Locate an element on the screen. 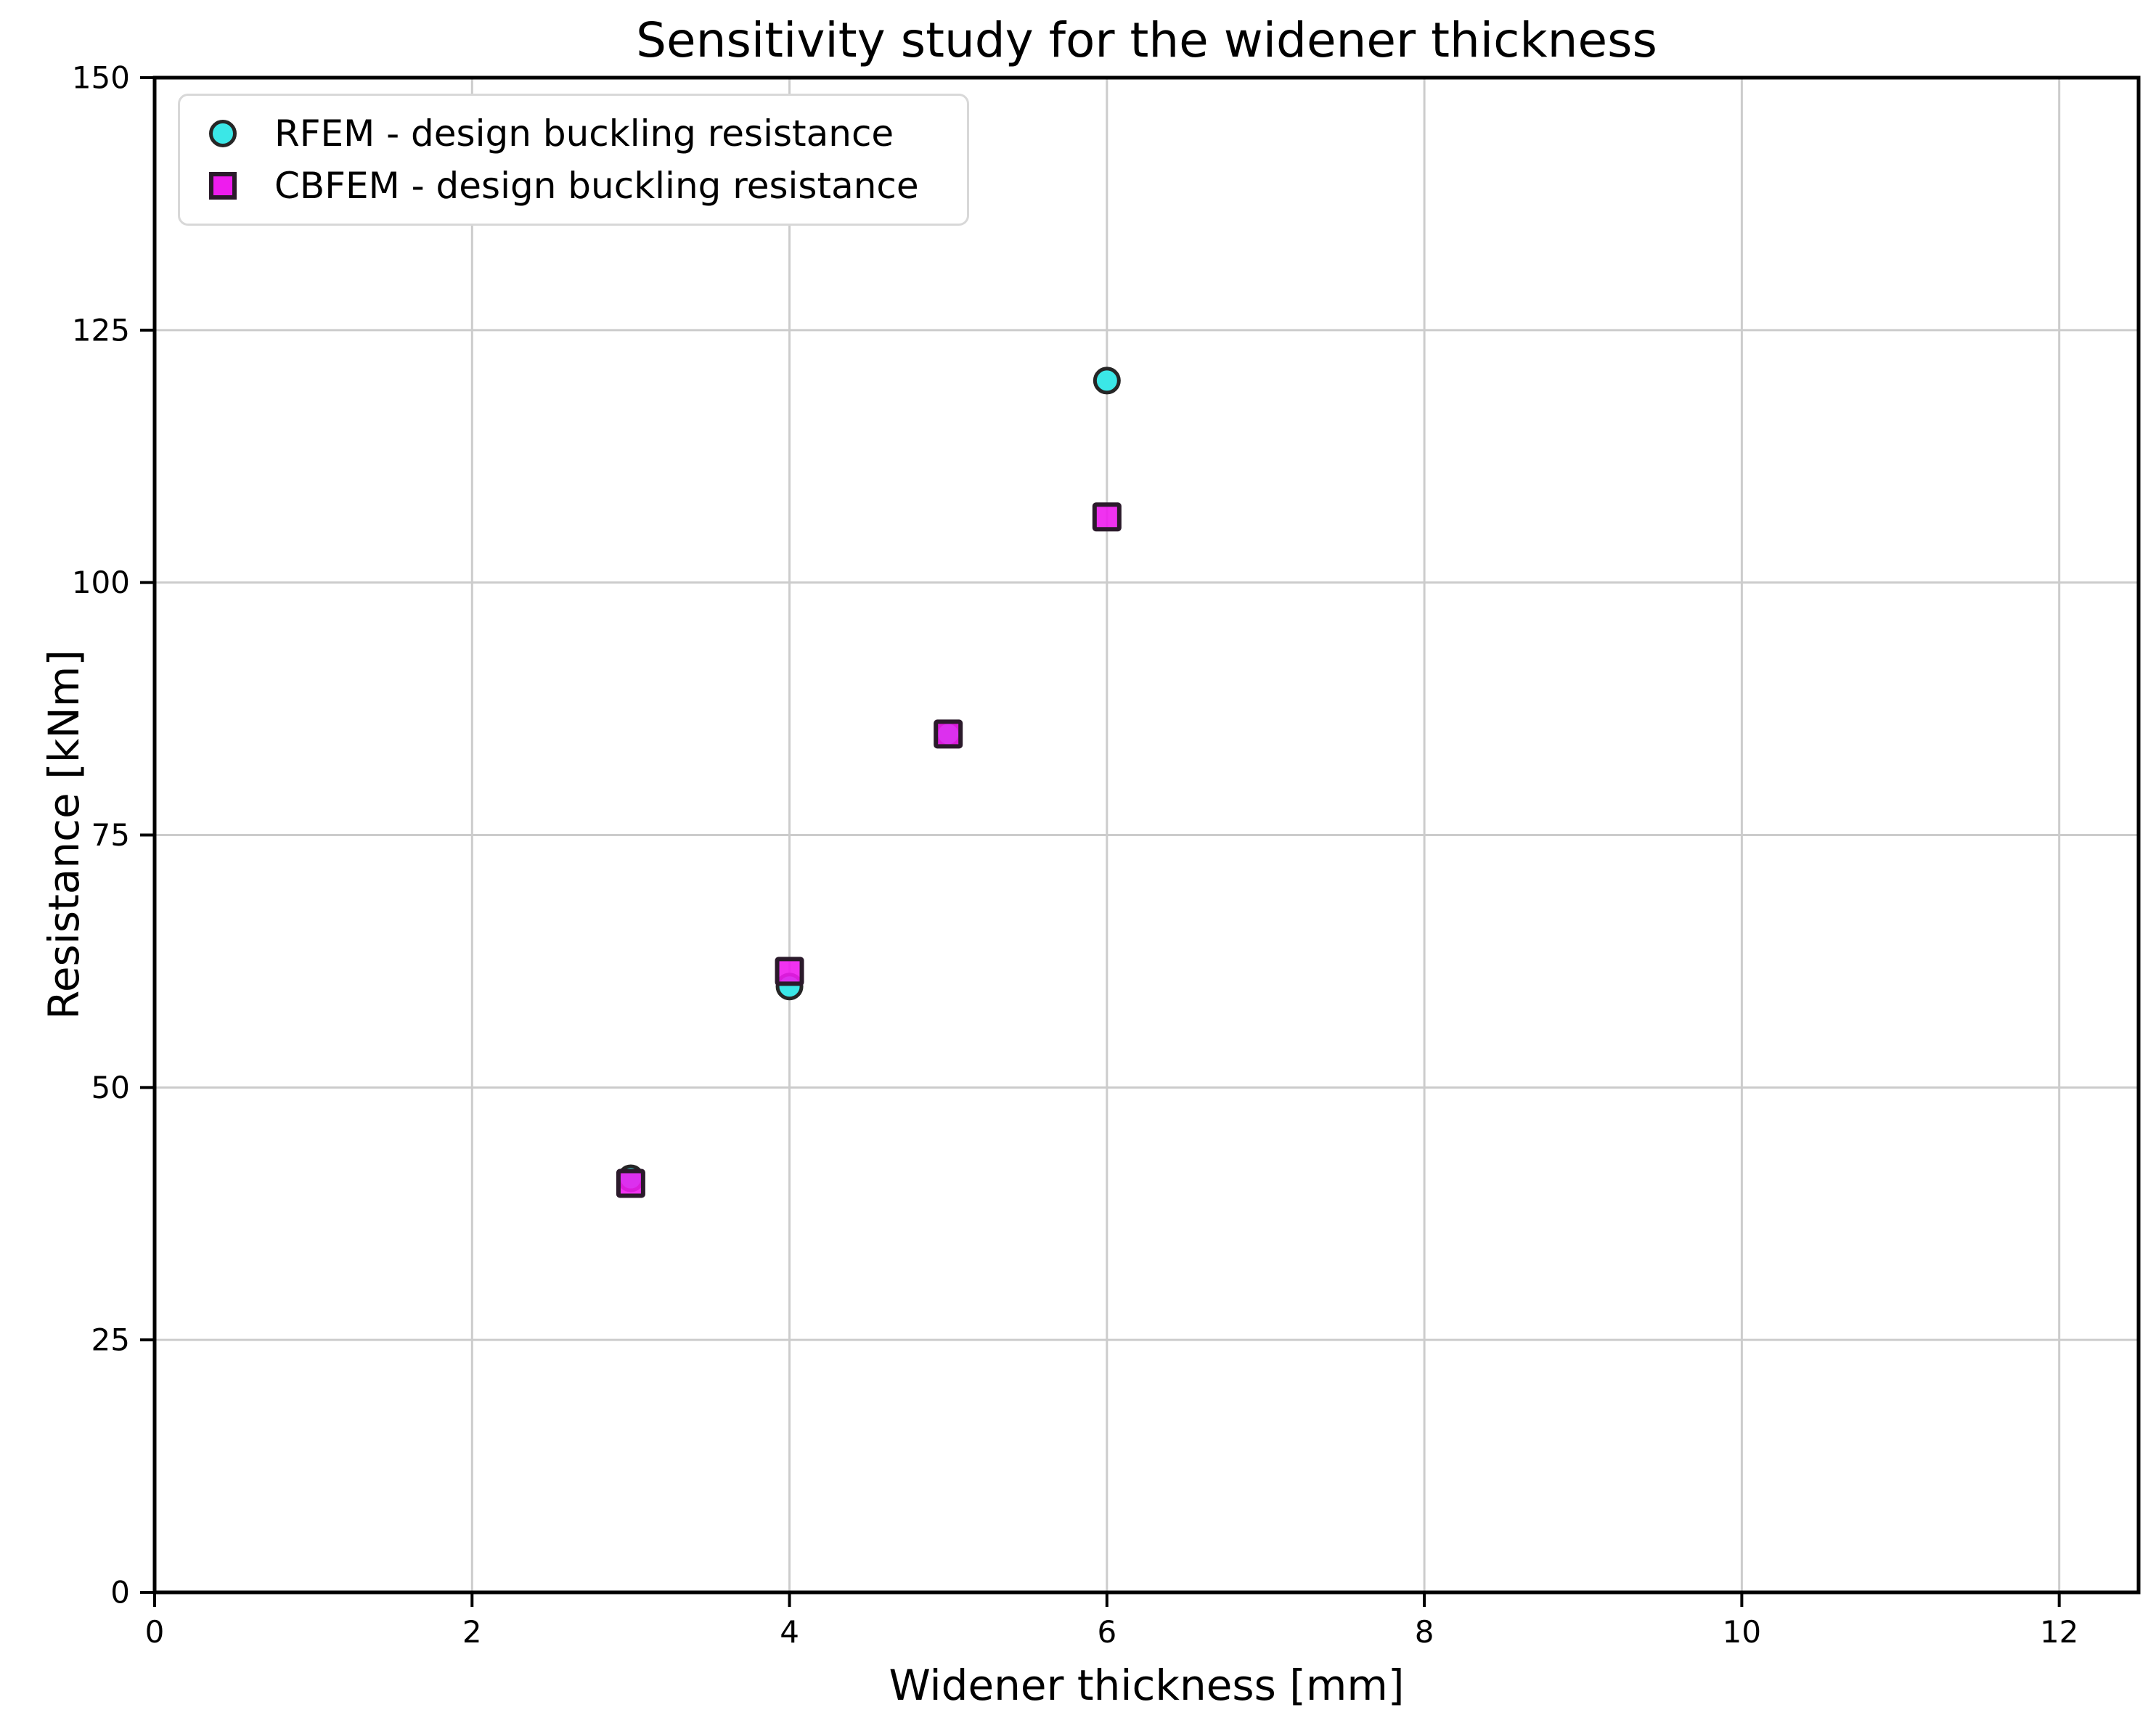  legend-label-cbfem: CBFEM - design buckling resistance is located at coordinates (596, 186).